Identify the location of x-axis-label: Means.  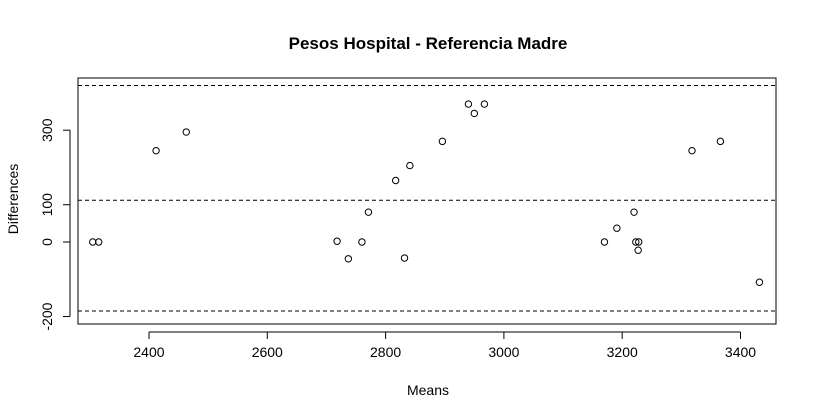
(428, 390).